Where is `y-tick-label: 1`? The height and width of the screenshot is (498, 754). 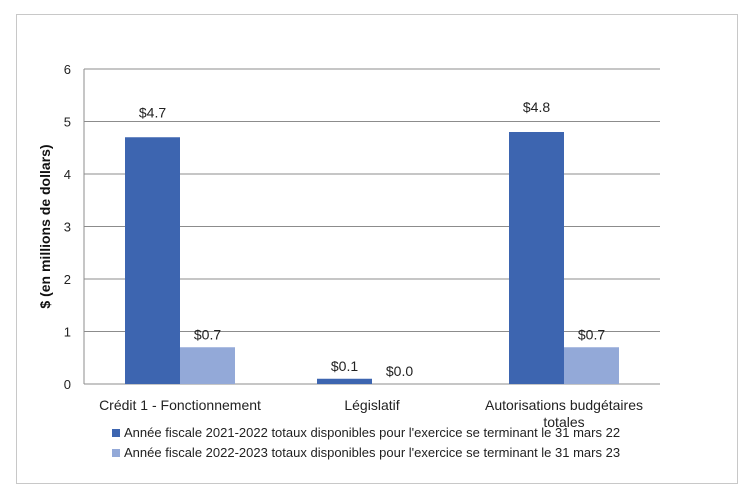 y-tick-label: 1 is located at coordinates (67, 332).